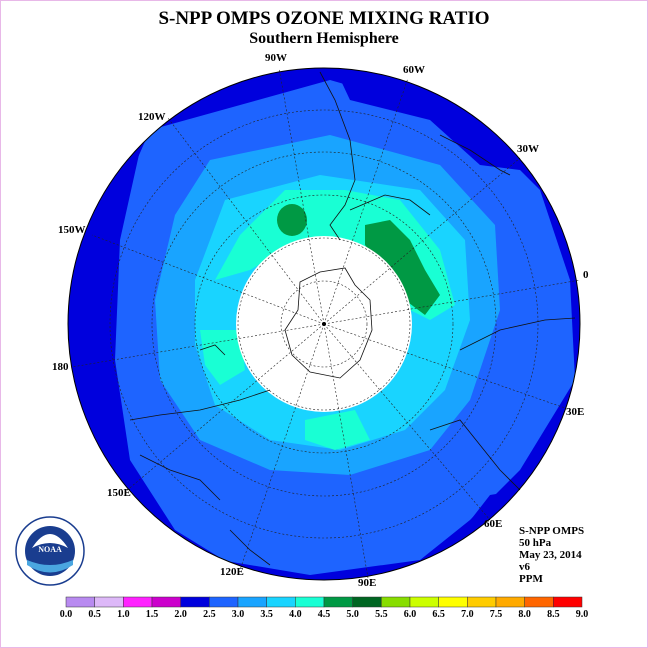 Image resolution: width=648 pixels, height=648 pixels. I want to click on units-label: PPM, so click(531, 579).